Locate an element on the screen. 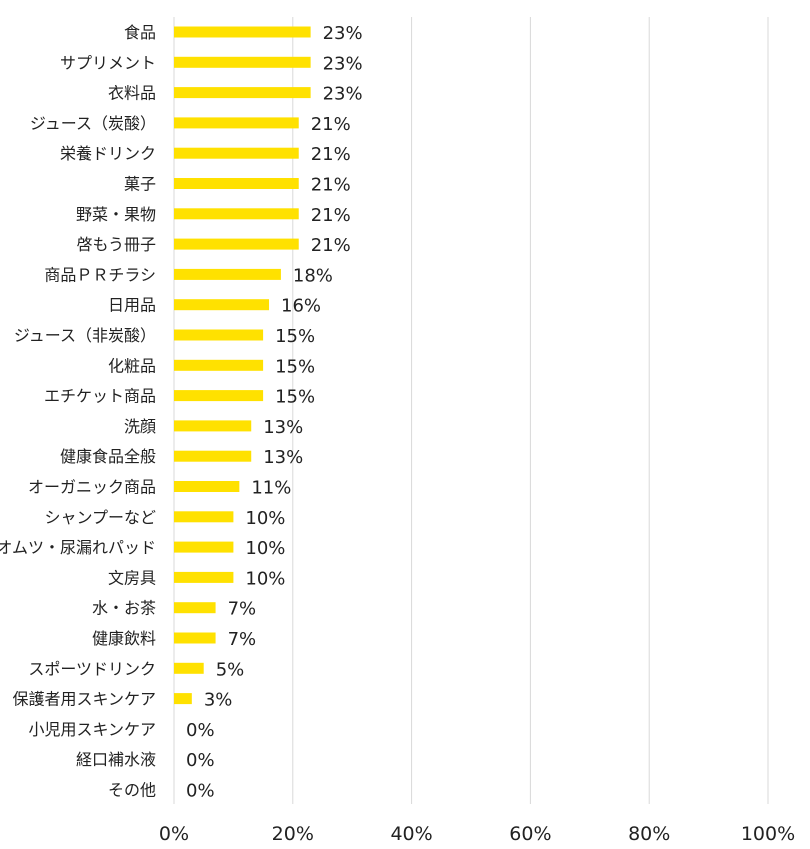 This screenshot has width=810, height=849. category-label: 衣料品 is located at coordinates (132, 93).